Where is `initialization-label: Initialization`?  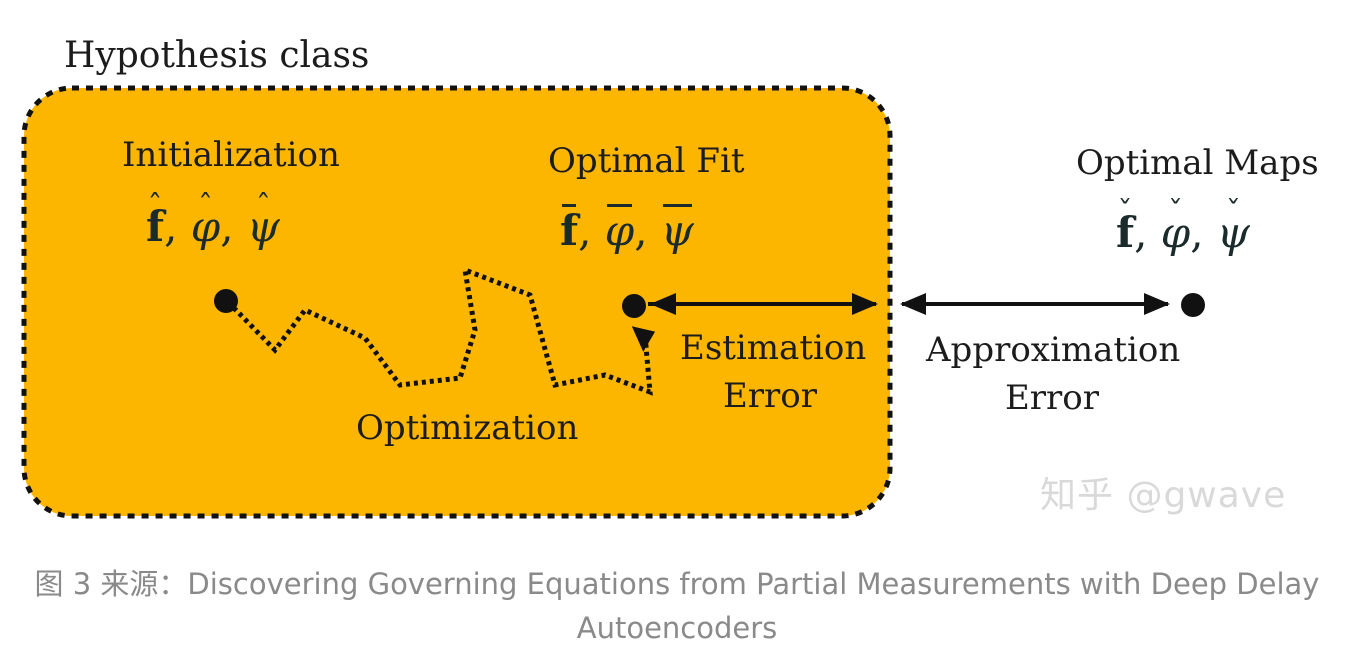
initialization-label: Initialization is located at coordinates (231, 155).